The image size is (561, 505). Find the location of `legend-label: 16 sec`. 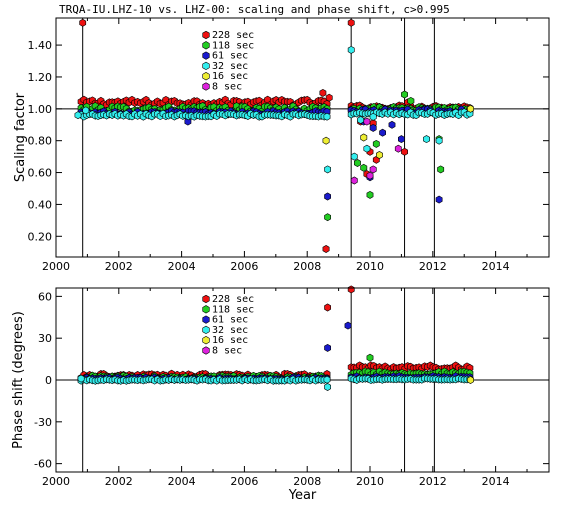

legend-label: 16 sec is located at coordinates (230, 76).